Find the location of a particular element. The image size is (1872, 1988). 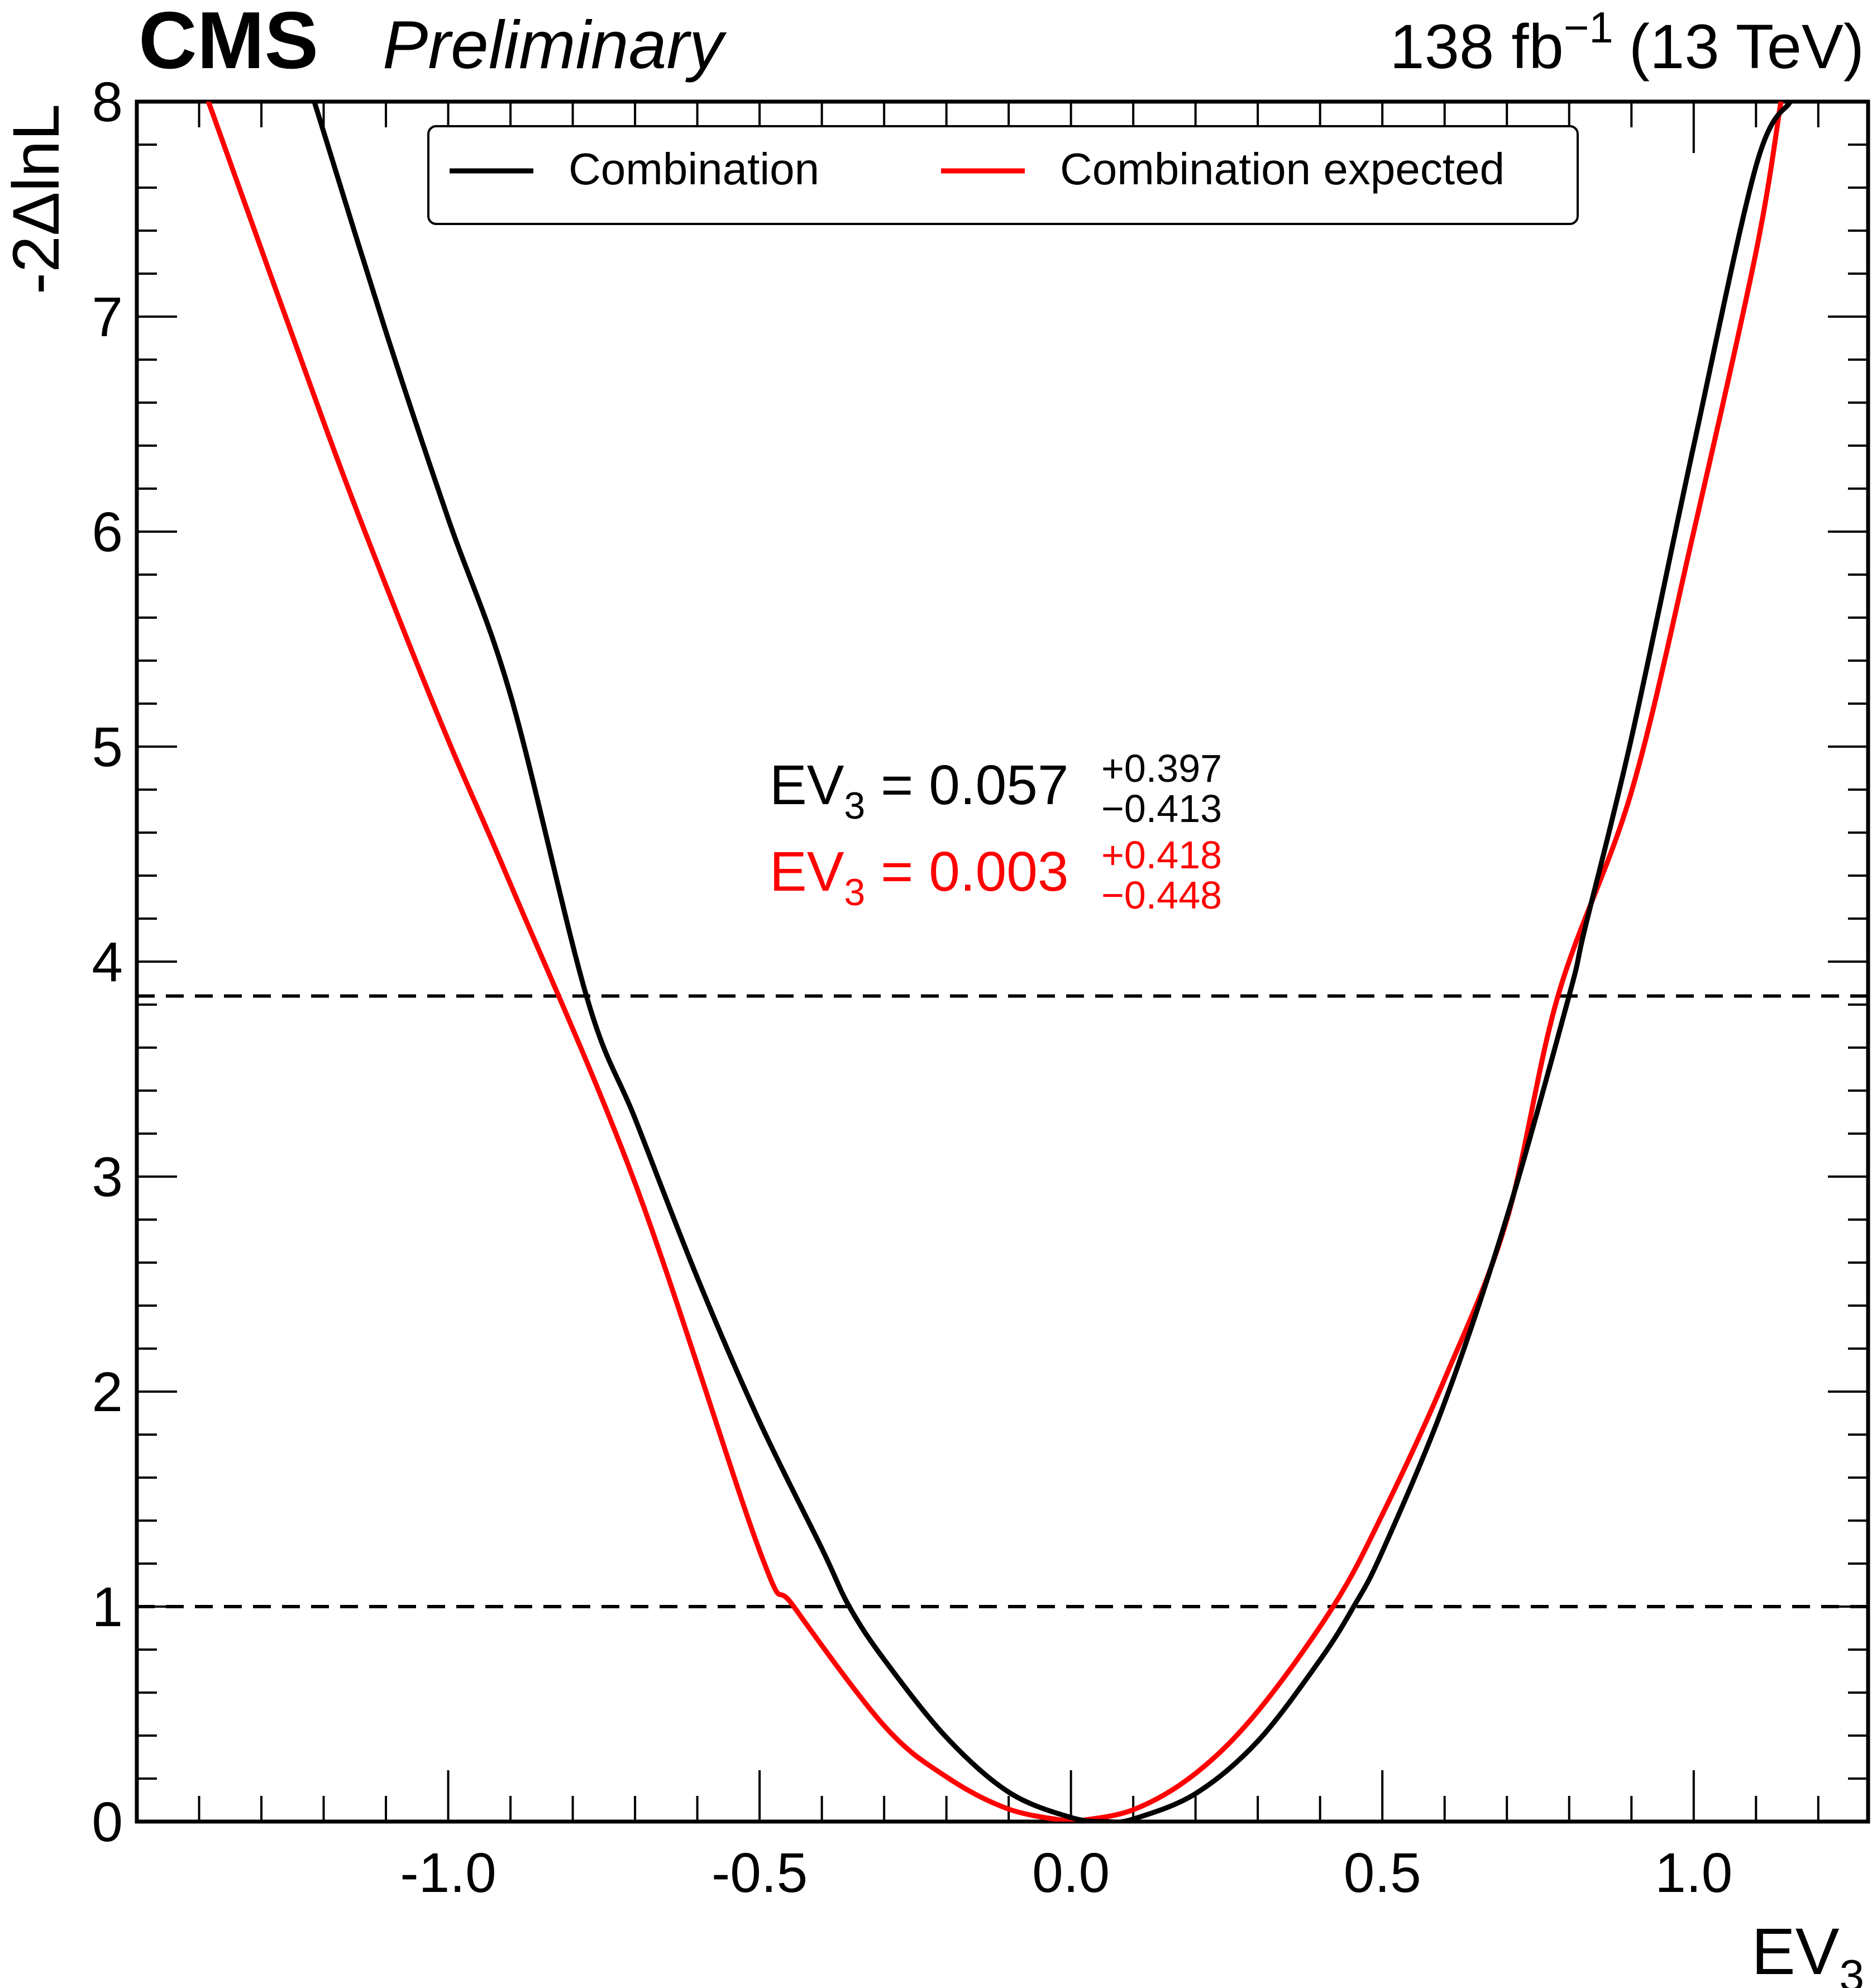

result-expected: EV3 = 0.003 +0.418 −0.448 is located at coordinates (996, 875).